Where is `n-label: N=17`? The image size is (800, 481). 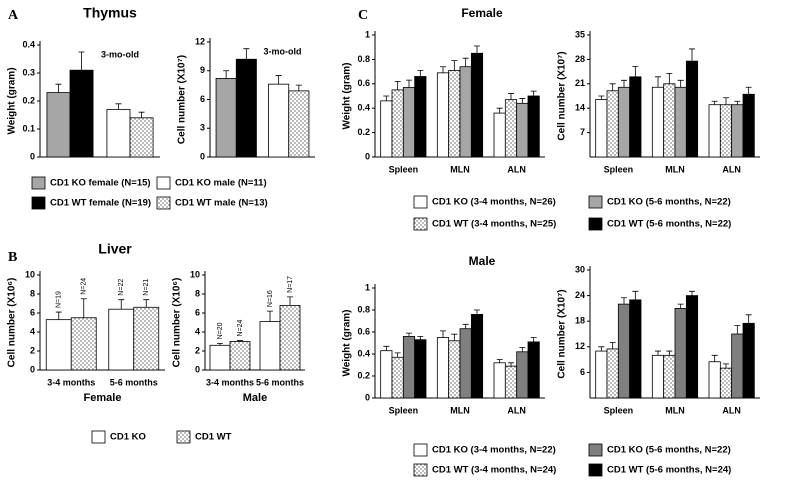 n-label: N=17 is located at coordinates (290, 284).